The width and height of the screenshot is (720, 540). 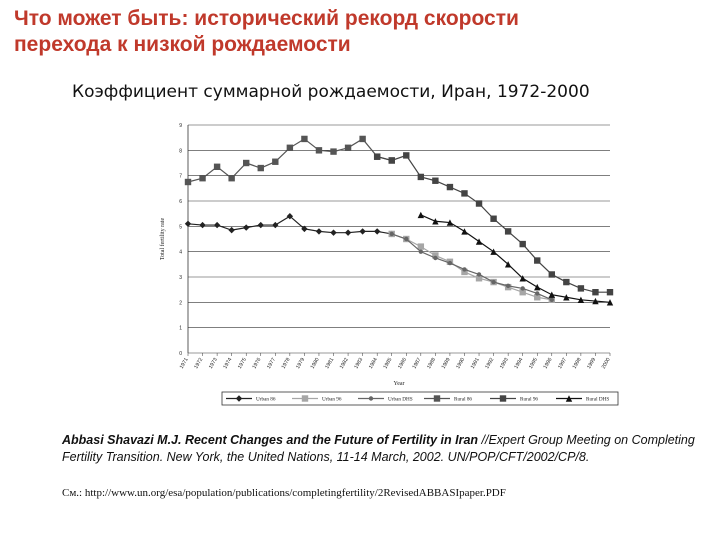 I want to click on y-tick-label: 6, so click(x=180, y=202).